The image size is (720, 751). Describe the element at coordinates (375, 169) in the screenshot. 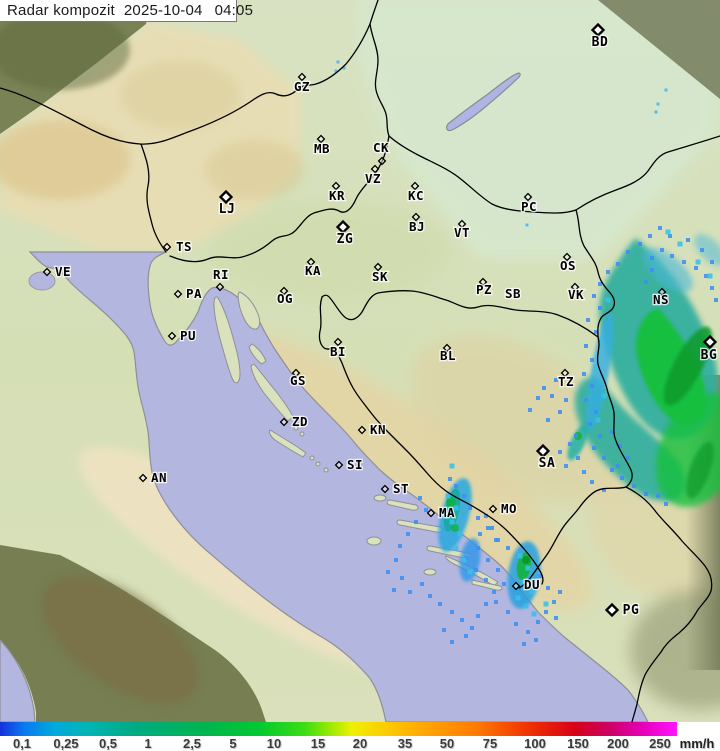

I see `city-diamond-VZ` at that location.